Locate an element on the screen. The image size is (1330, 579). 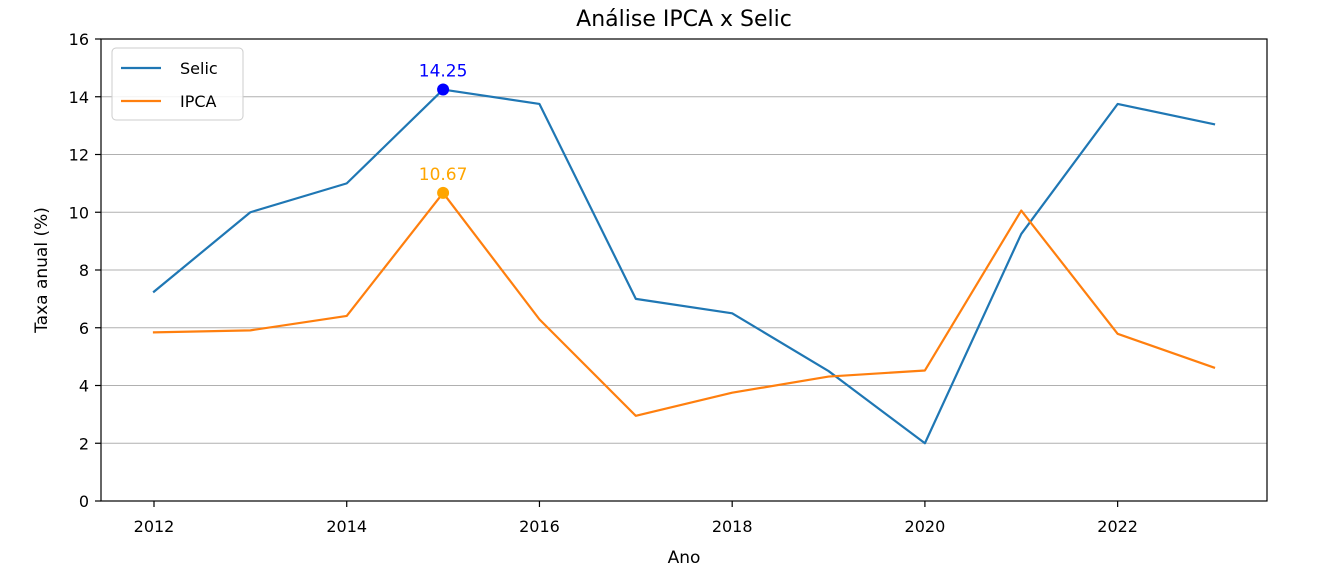
y-tick-label: 14 is located at coordinates (79, 97).